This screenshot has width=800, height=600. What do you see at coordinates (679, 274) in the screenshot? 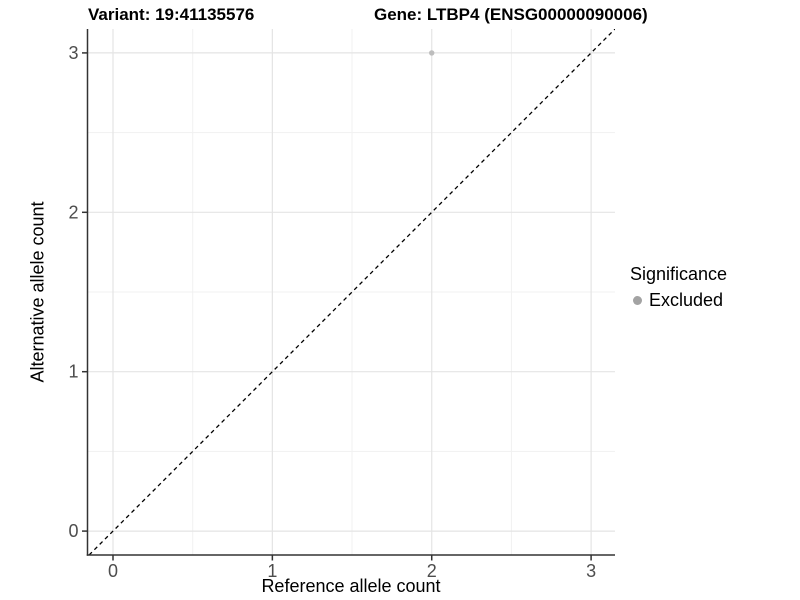
I see `legend-title: Significance` at bounding box center [679, 274].